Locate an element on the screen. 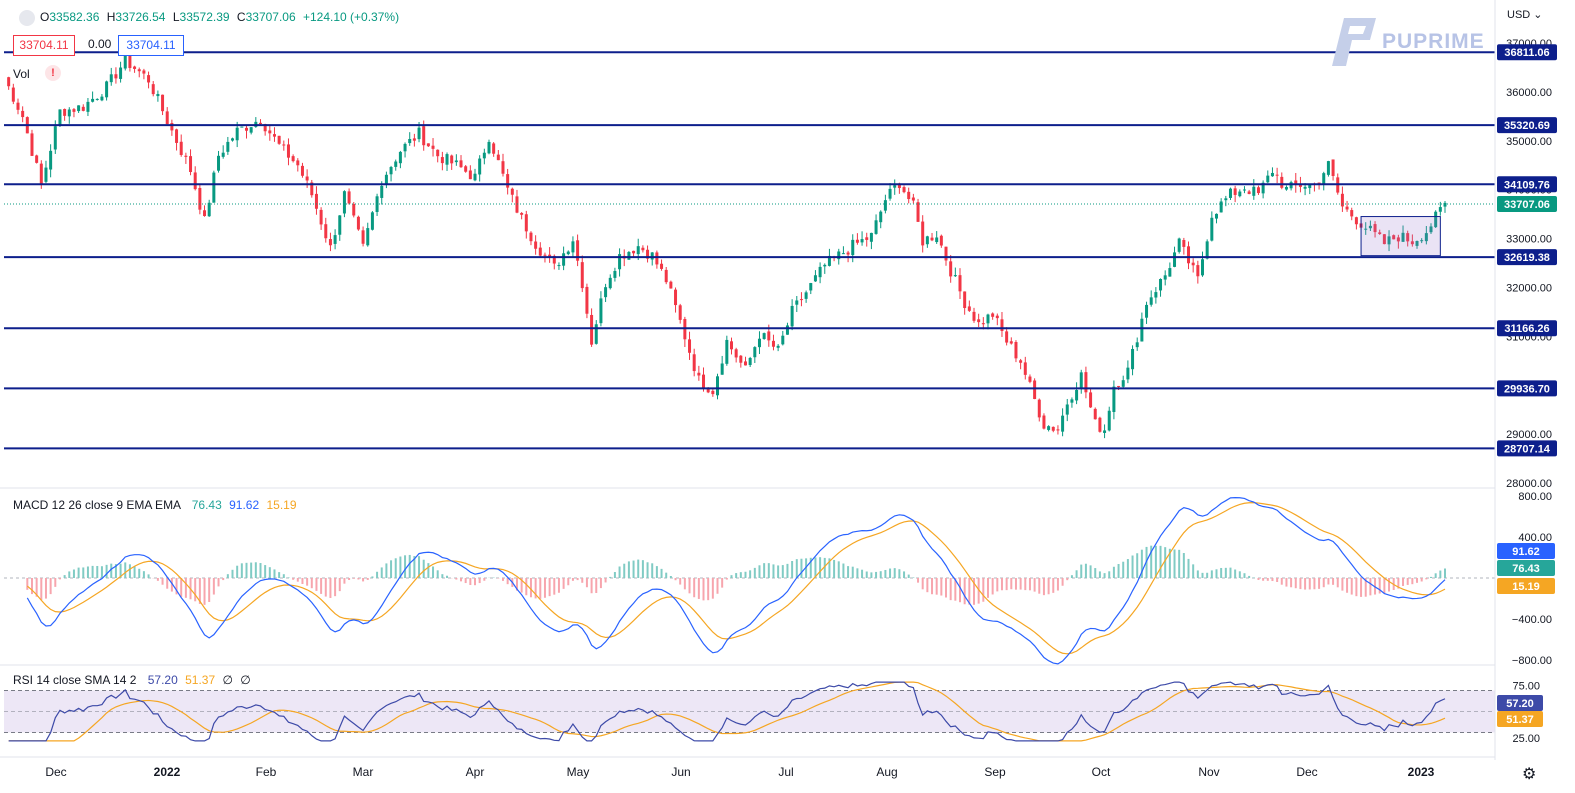 The width and height of the screenshot is (1575, 793). buy-price-button: 33704.11 is located at coordinates (151, 45).